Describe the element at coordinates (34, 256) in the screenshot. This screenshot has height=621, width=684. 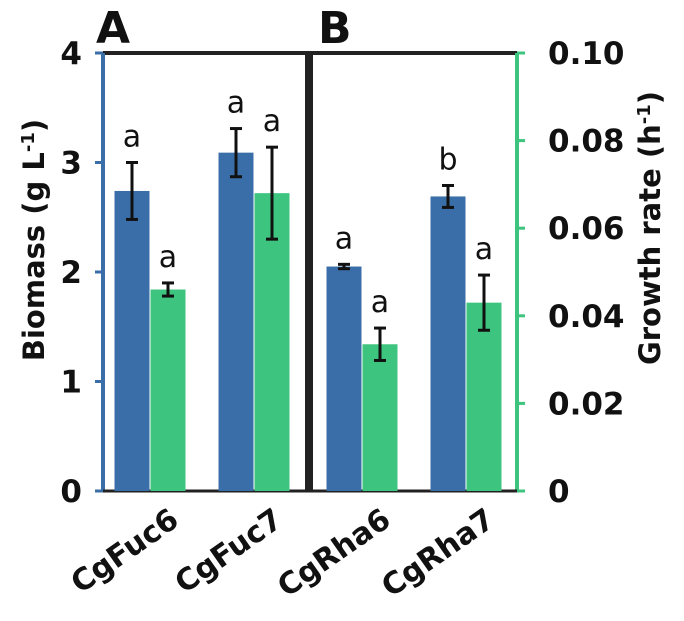
I see `left-axis-title-text: Biomass (g L` at that location.